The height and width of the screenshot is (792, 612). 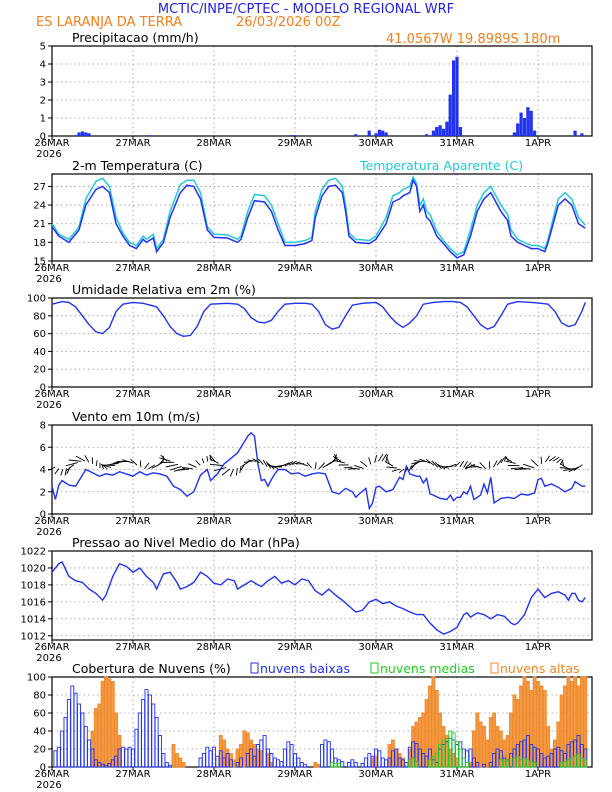 I want to click on apparent-temp-line, so click(x=318, y=215).